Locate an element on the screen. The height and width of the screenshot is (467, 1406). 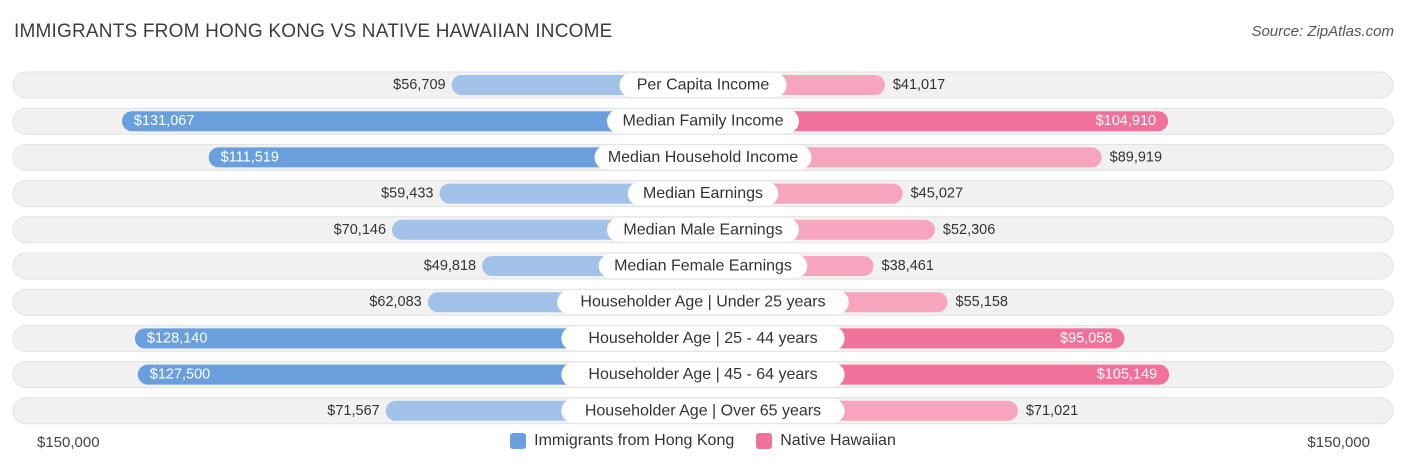
category-label: Householder Age | Under 25 years is located at coordinates (702, 302).